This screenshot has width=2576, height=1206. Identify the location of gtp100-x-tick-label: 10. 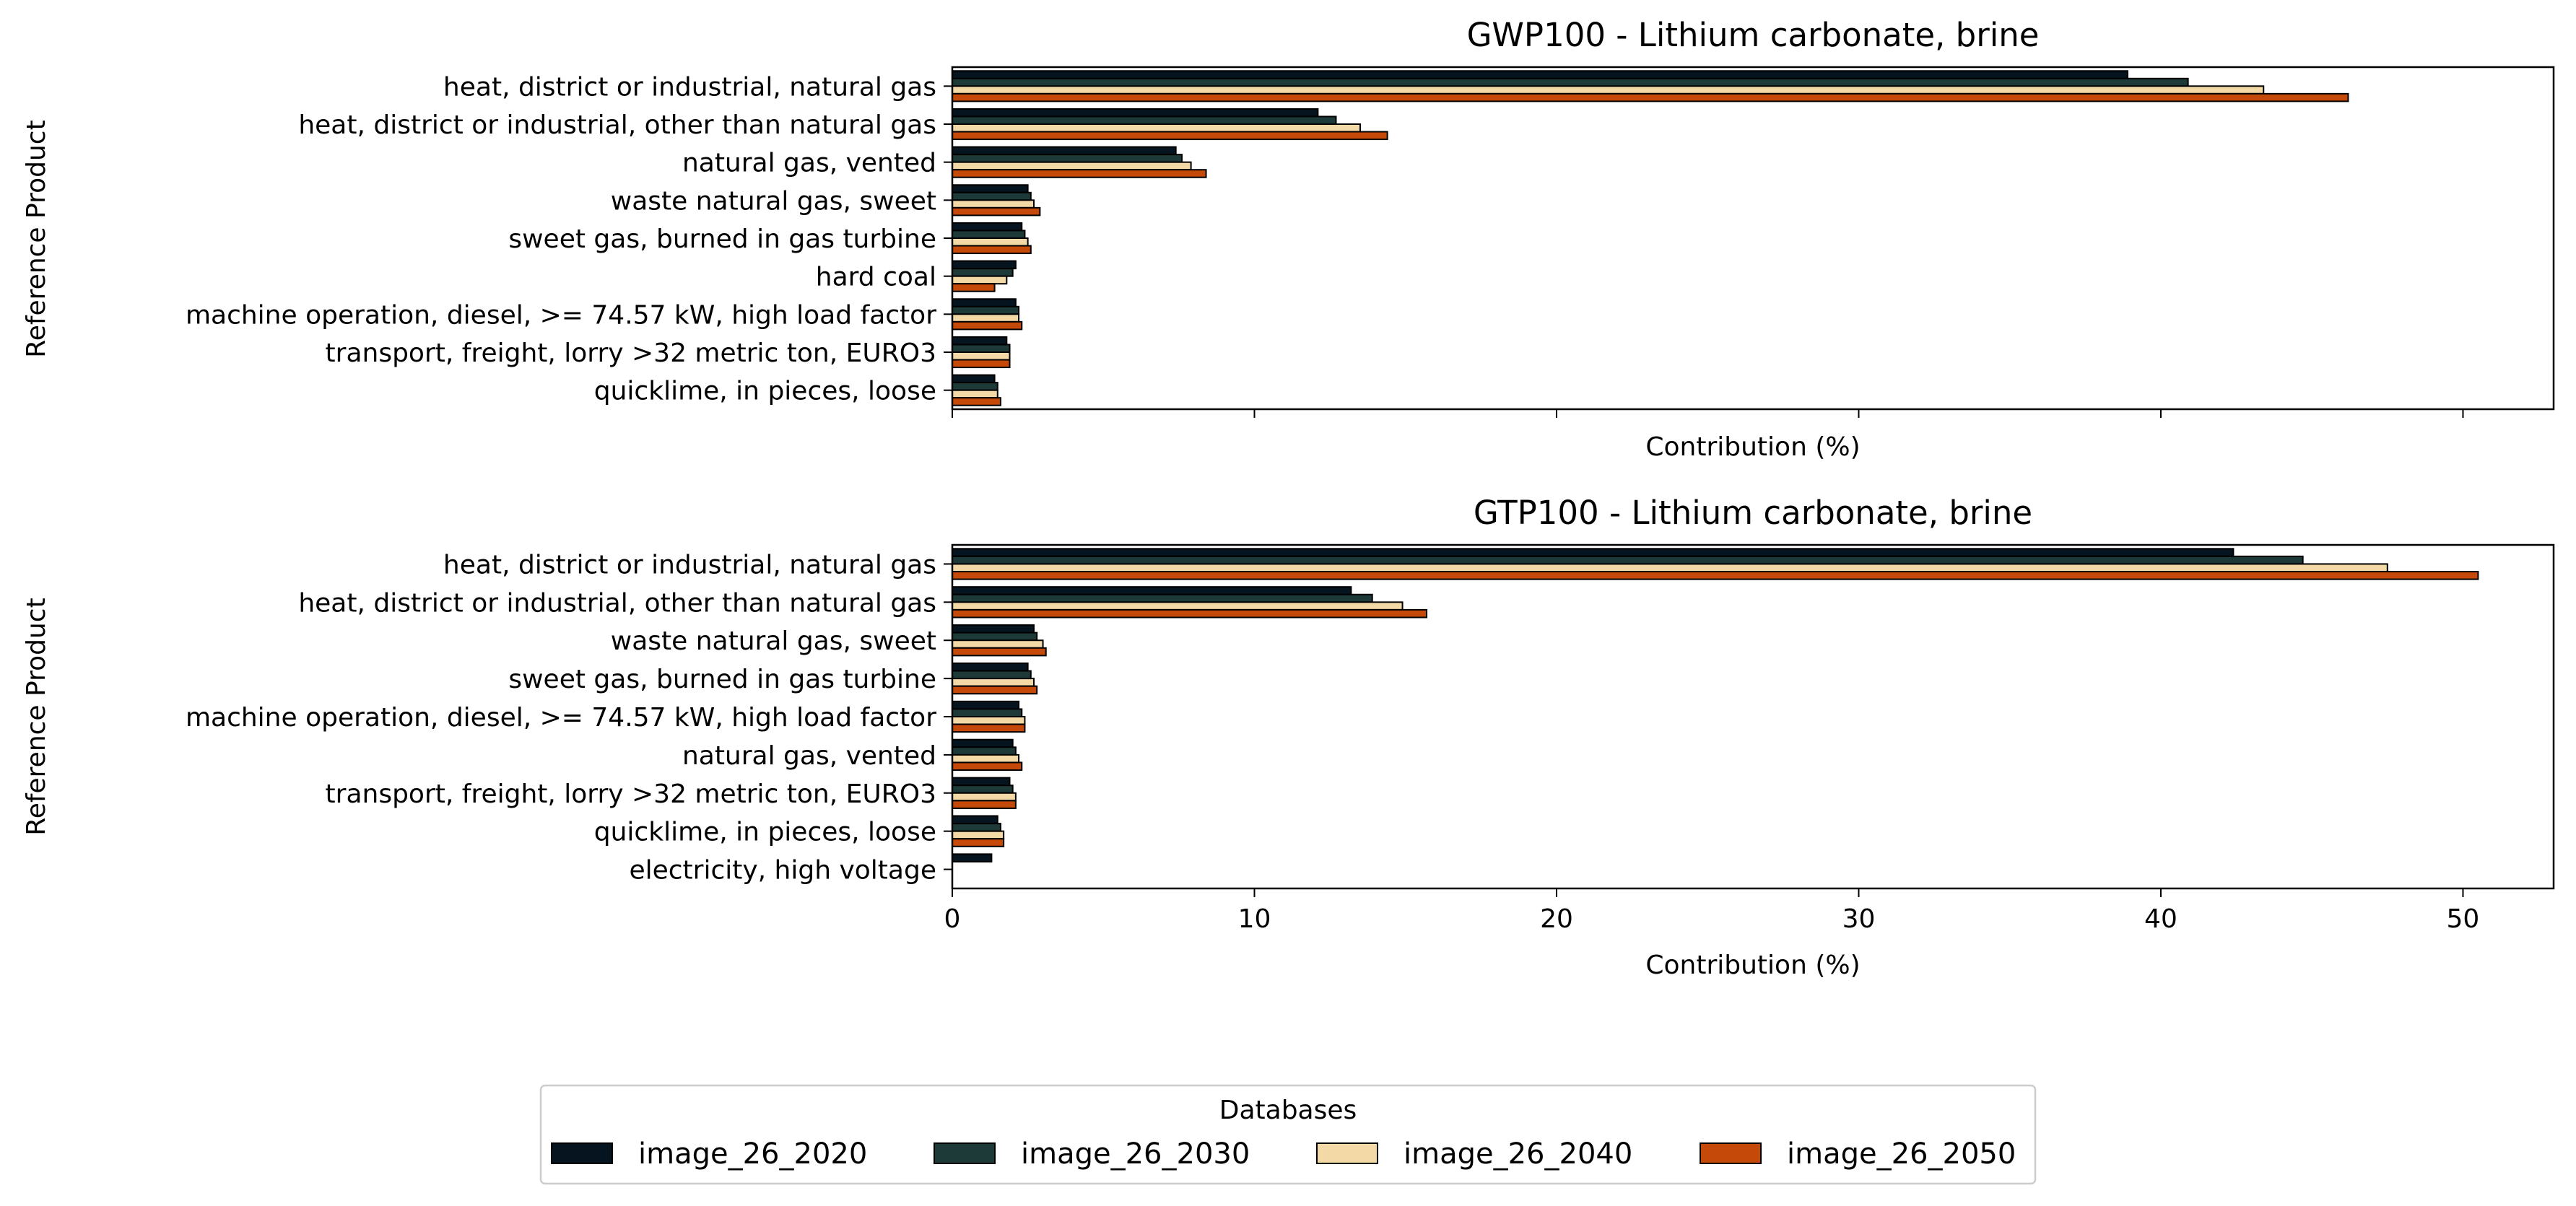
(1254, 919).